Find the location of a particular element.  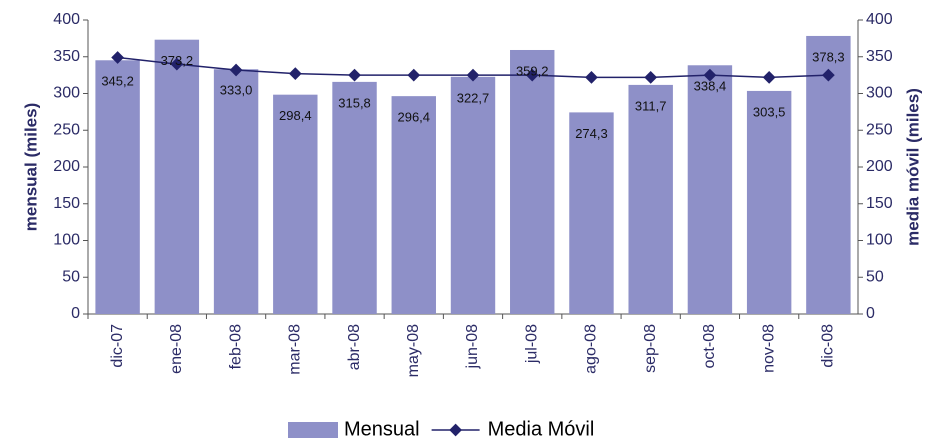

legend-label: Mensual is located at coordinates (382, 429).